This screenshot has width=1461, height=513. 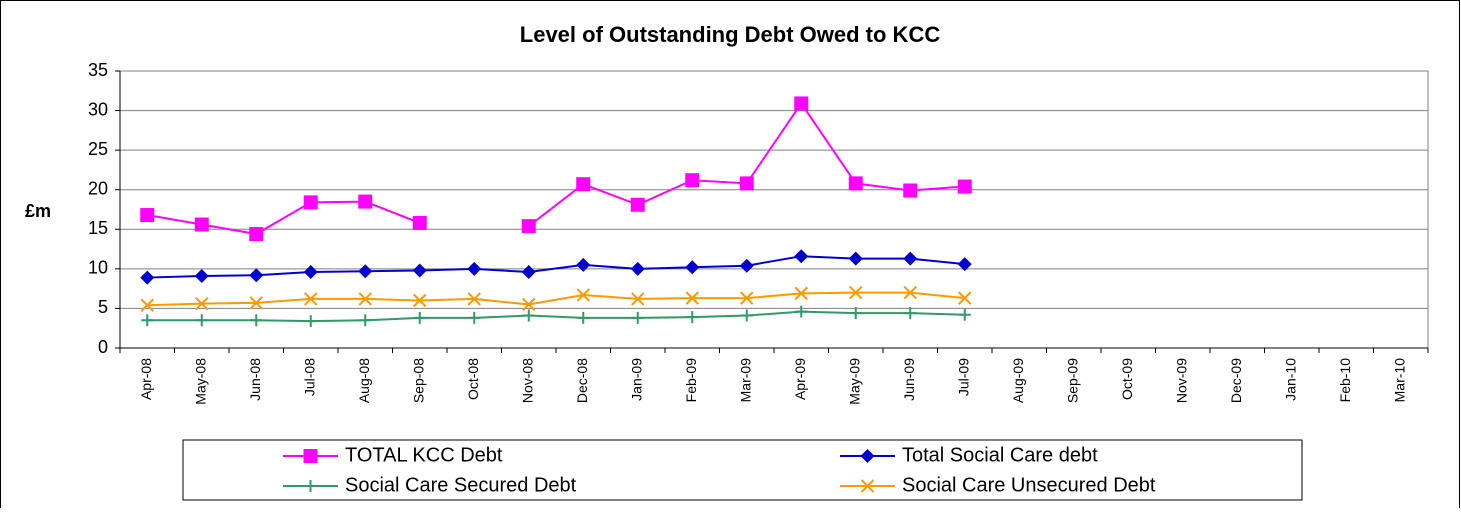 I want to click on x-tick-label: Mar-10, so click(x=1399, y=380).